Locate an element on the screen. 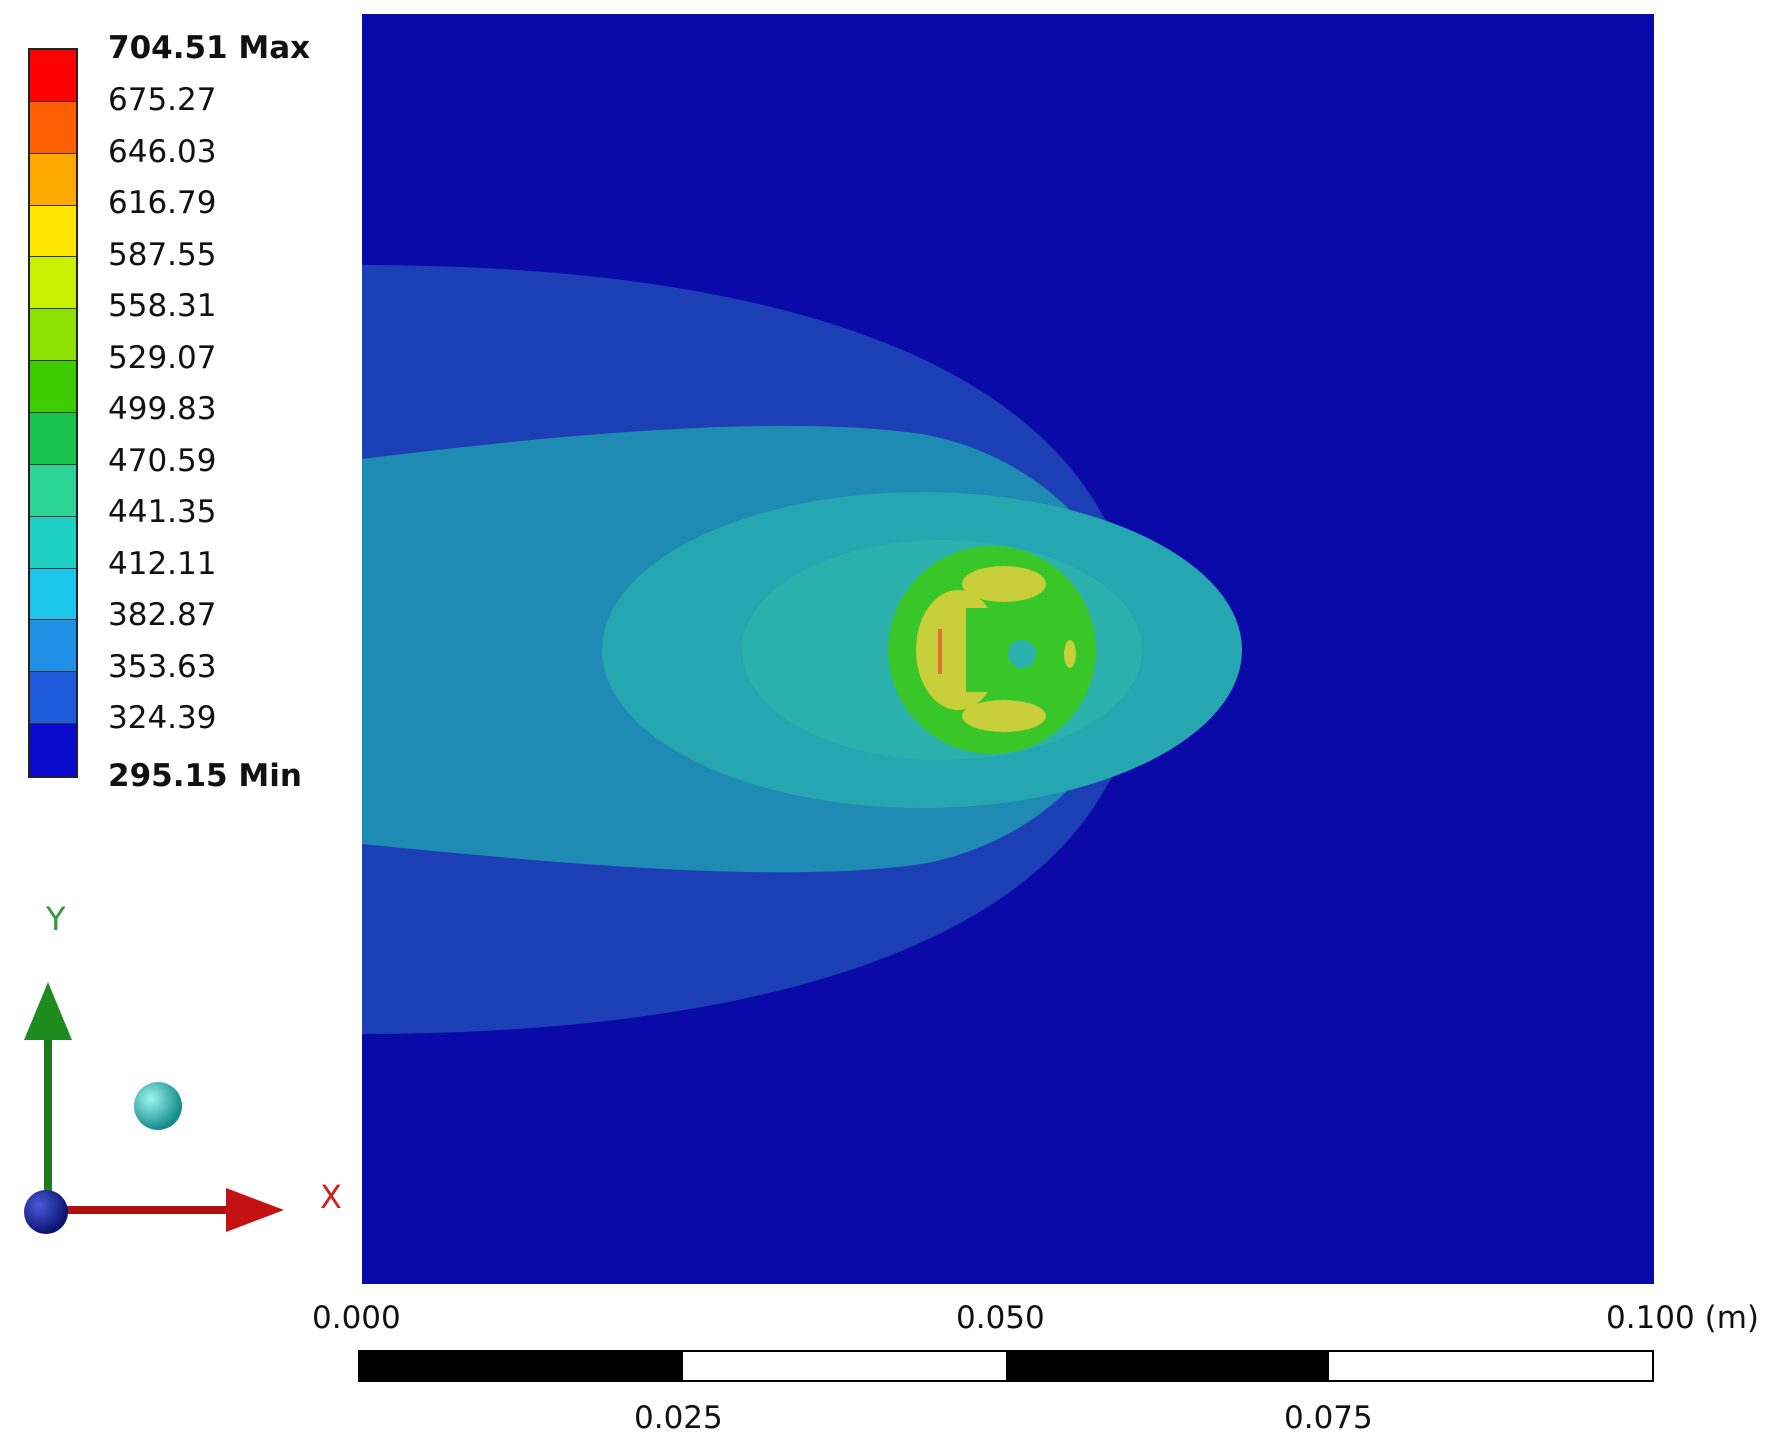 Image resolution: width=1777 pixels, height=1440 pixels. legend-level-label: 324.39 is located at coordinates (162, 718).